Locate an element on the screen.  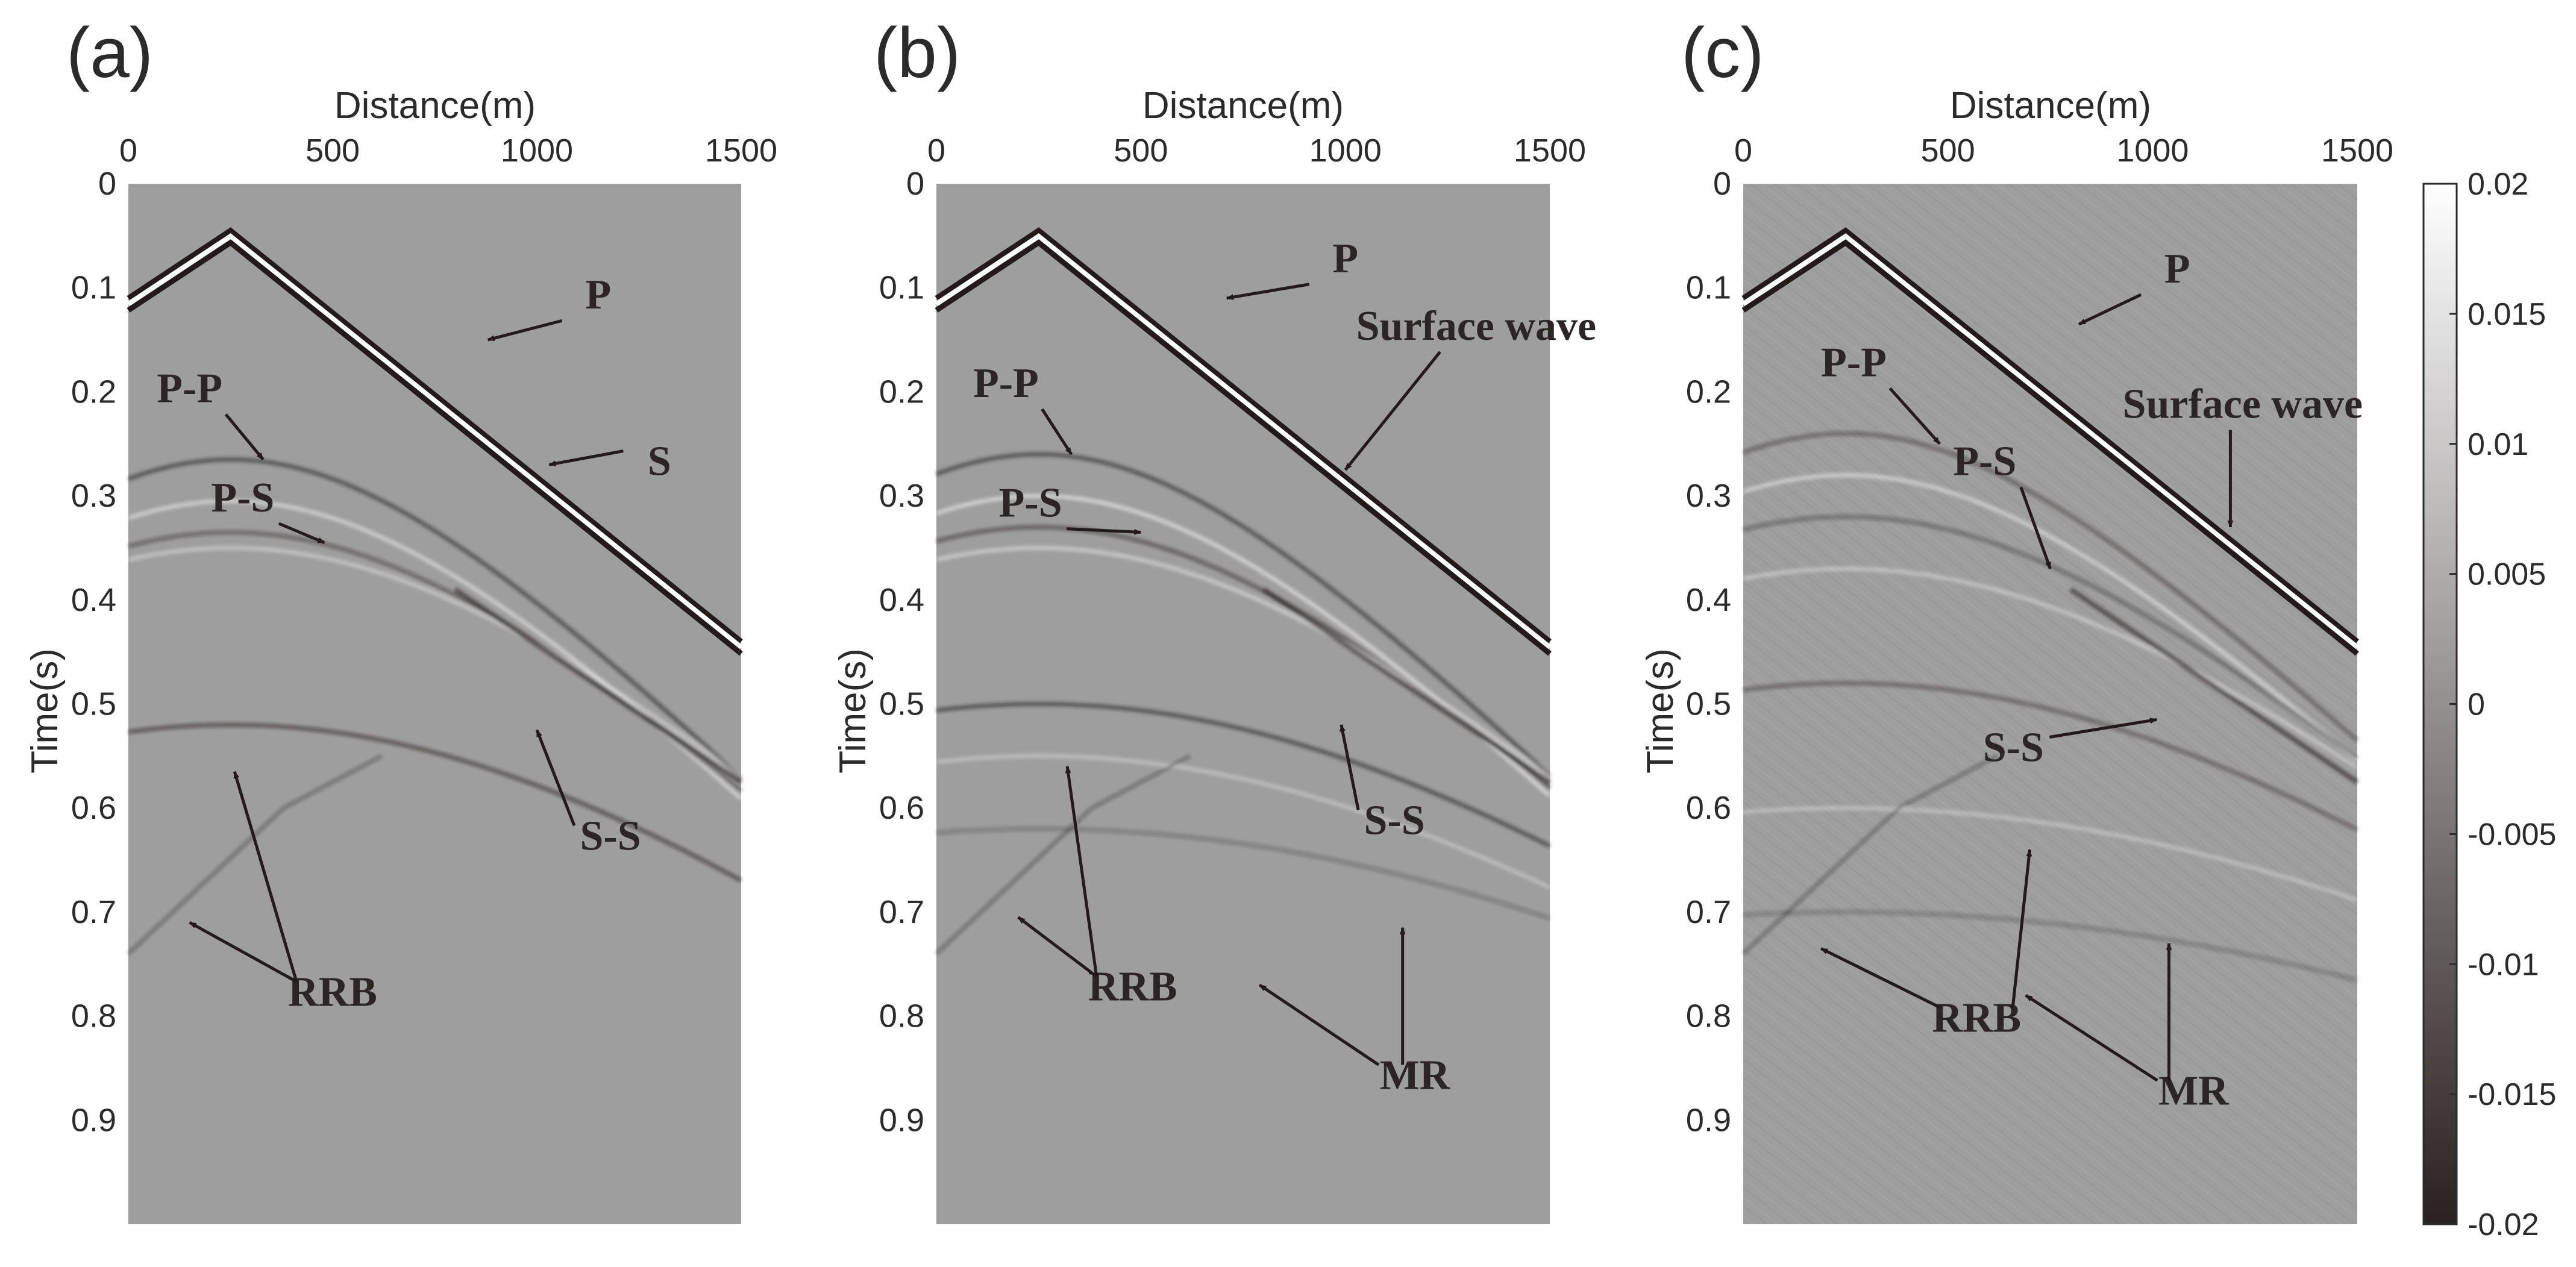
panel-a-xtick-label: 1500 is located at coordinates (741, 151).